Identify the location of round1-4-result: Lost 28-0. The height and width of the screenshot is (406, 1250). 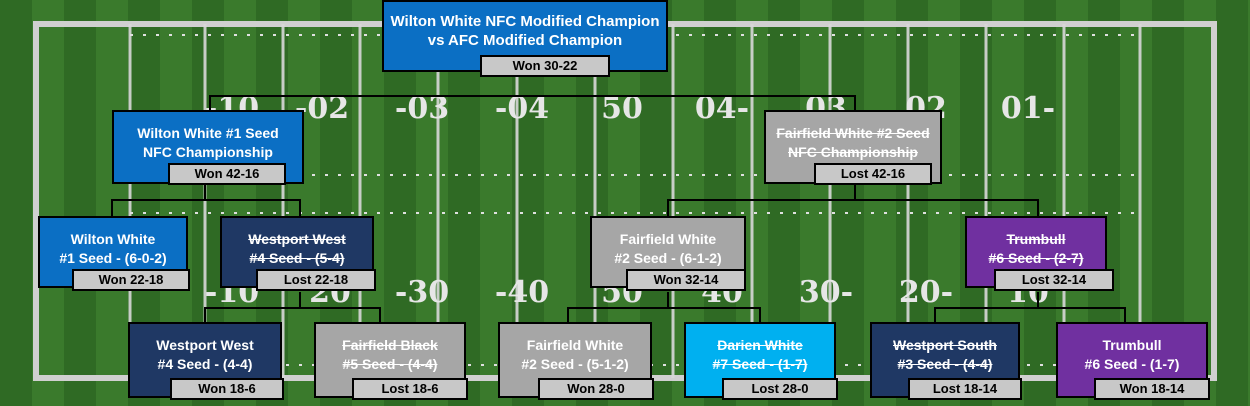
(780, 389).